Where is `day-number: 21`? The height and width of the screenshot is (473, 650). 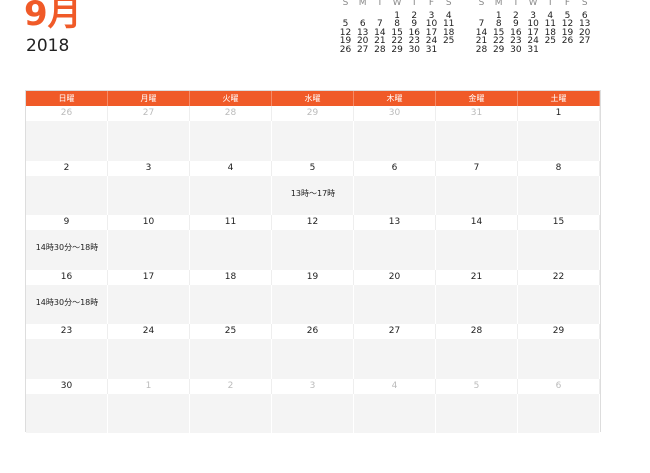
day-number: 21 is located at coordinates (477, 277).